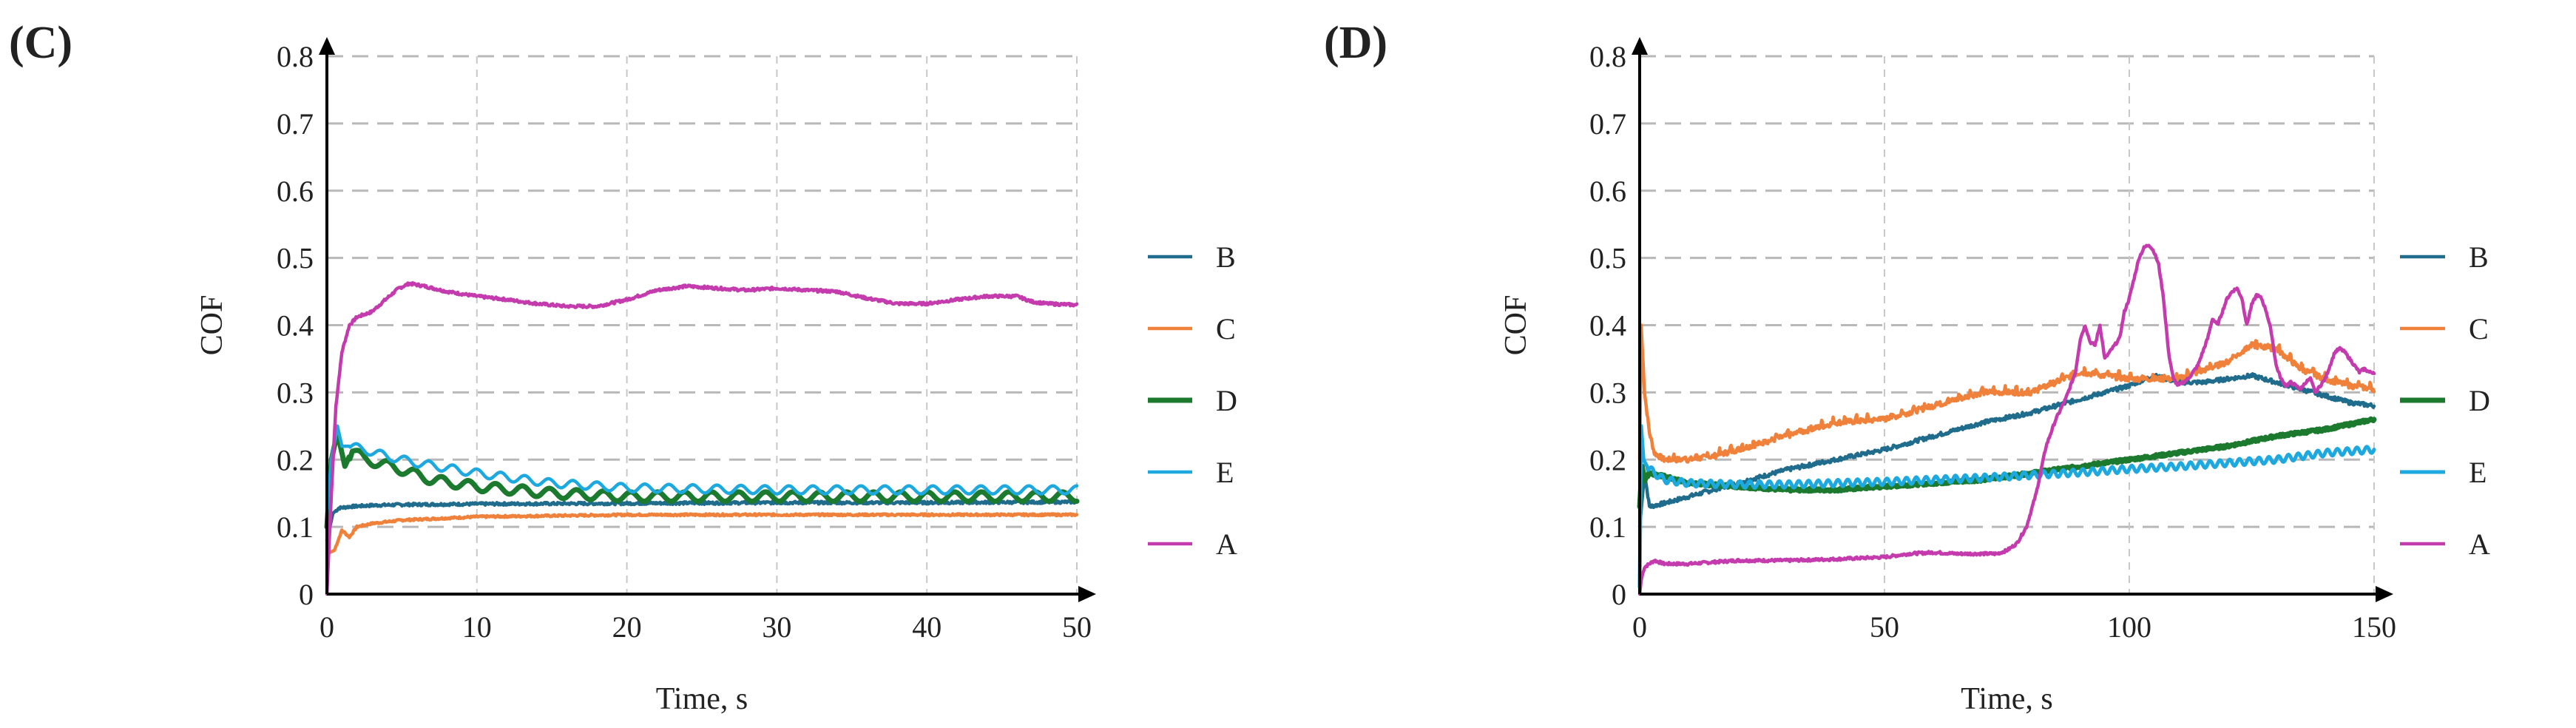 The width and height of the screenshot is (2576, 728). I want to click on panel-label: (C), so click(40, 43).